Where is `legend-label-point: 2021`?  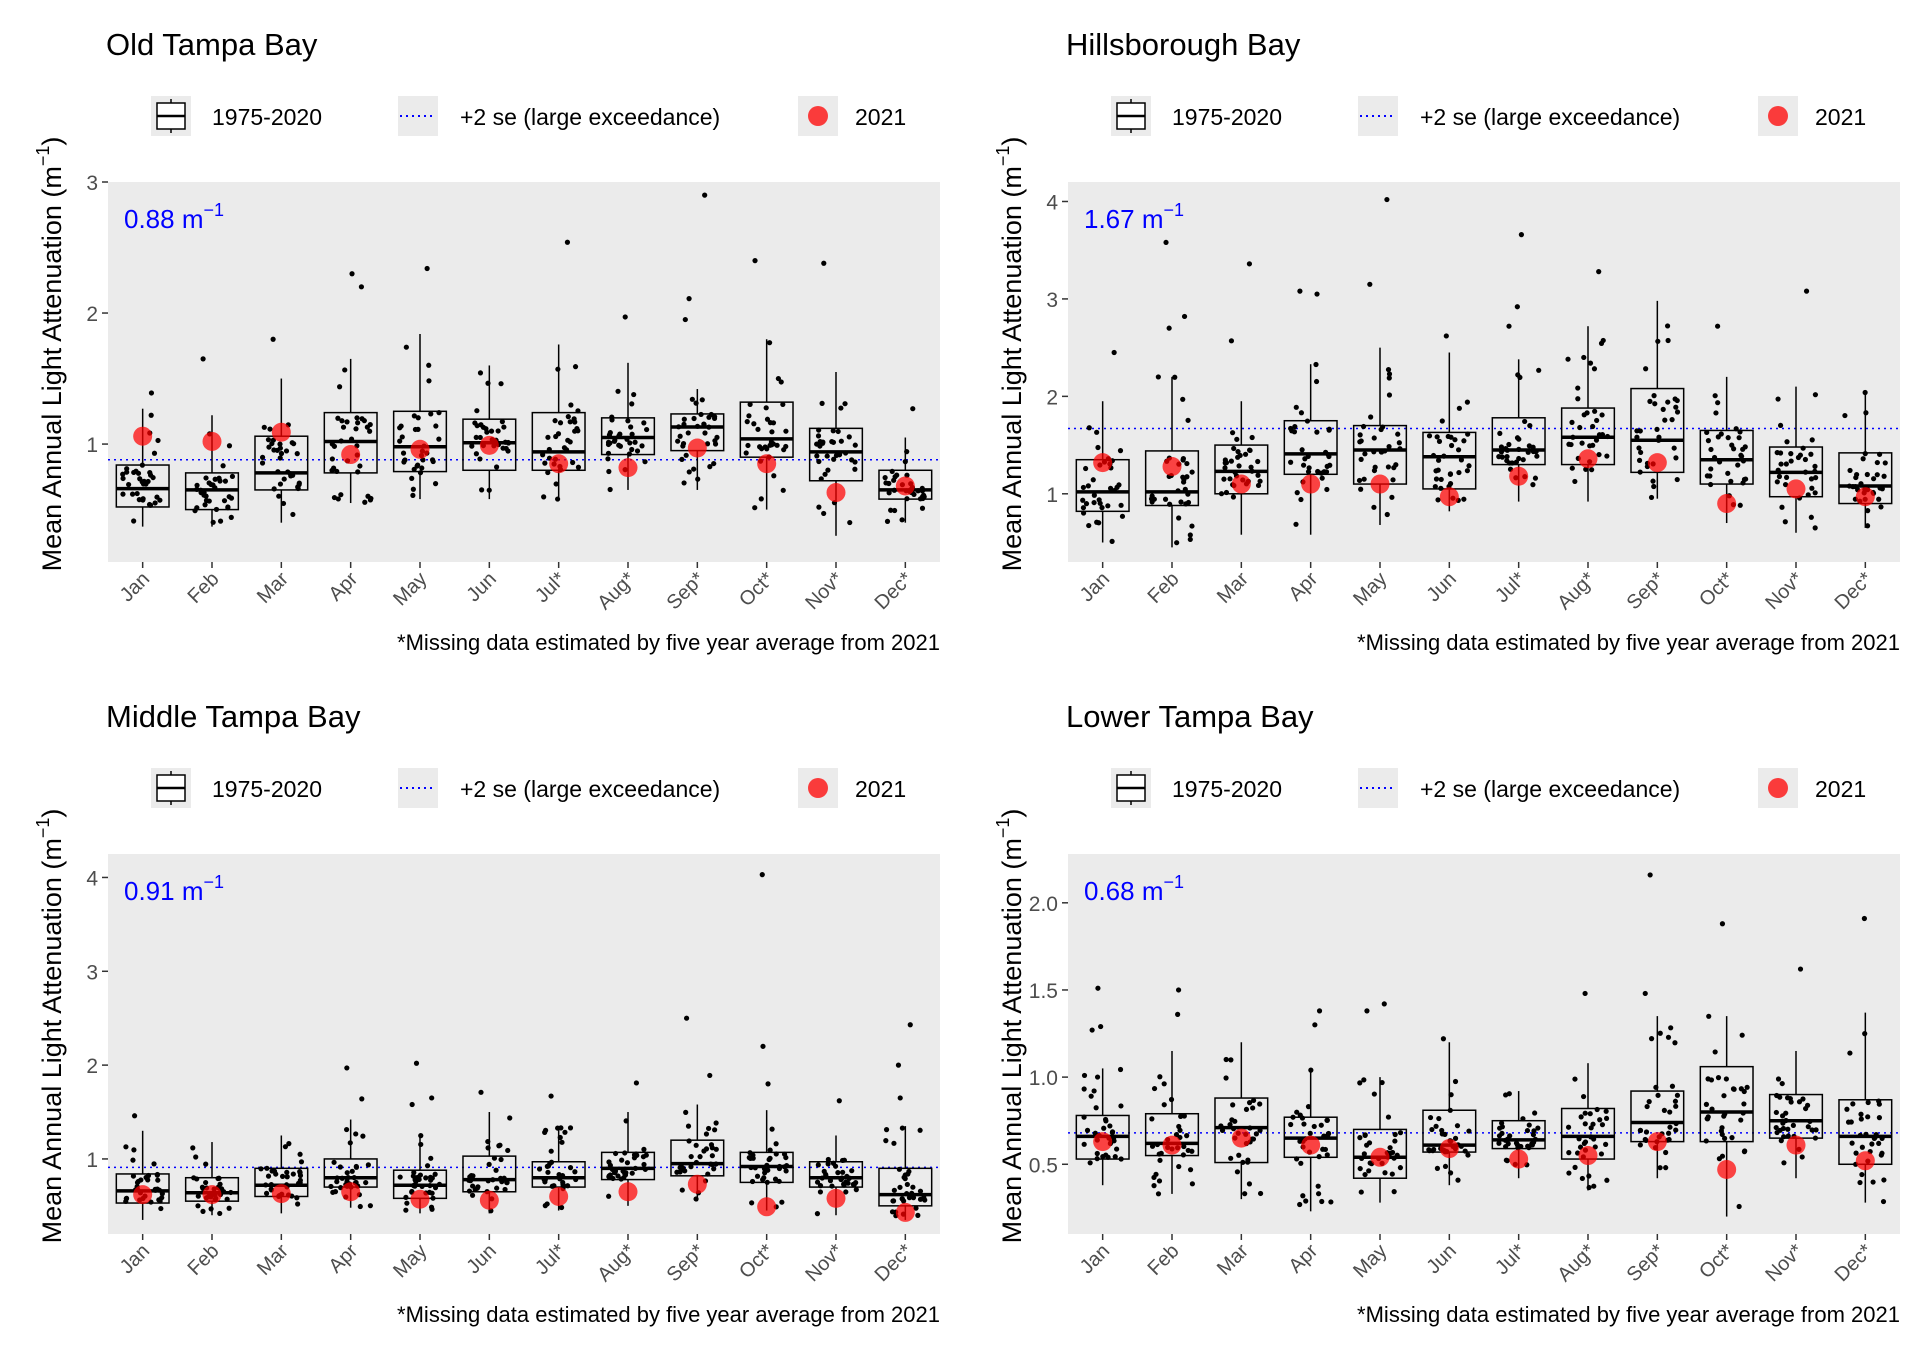
legend-label-point: 2021 is located at coordinates (1840, 117).